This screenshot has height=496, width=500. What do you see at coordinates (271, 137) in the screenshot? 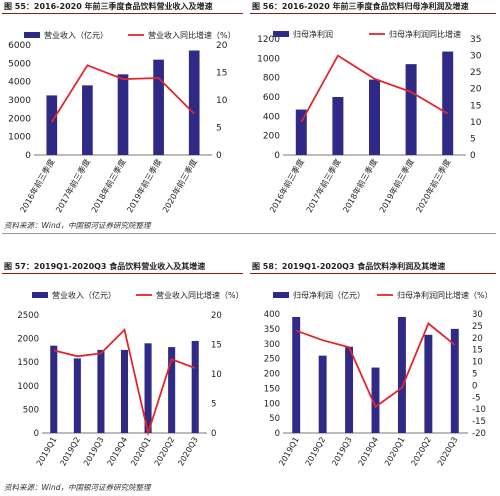
I see `y-left-tick-label: 200` at bounding box center [271, 137].